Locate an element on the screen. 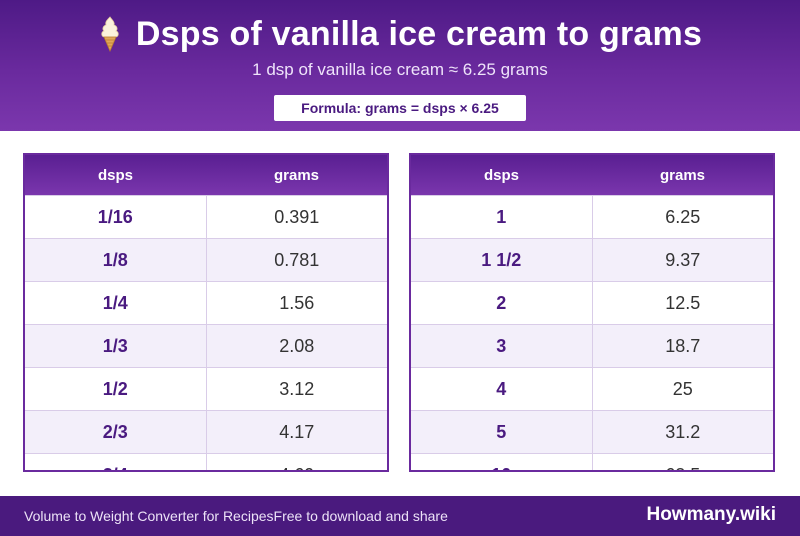 The width and height of the screenshot is (800, 536). grams-cell: 4.69 is located at coordinates (296, 461).